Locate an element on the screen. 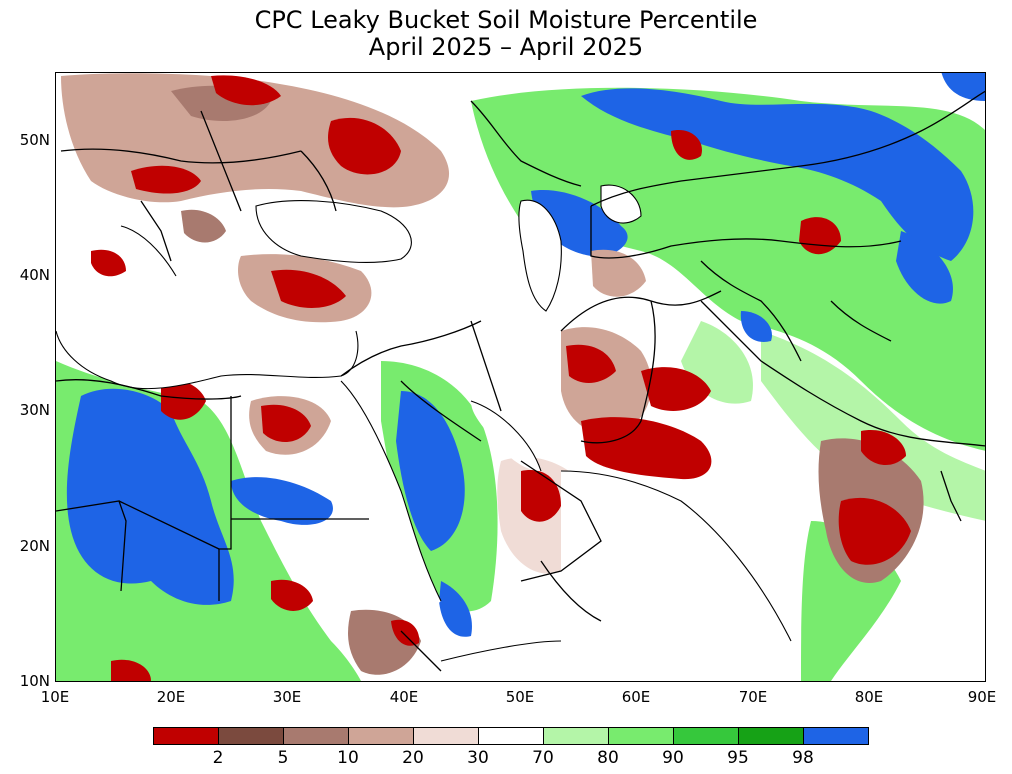  lon-label-20e: 20E is located at coordinates (171, 697).